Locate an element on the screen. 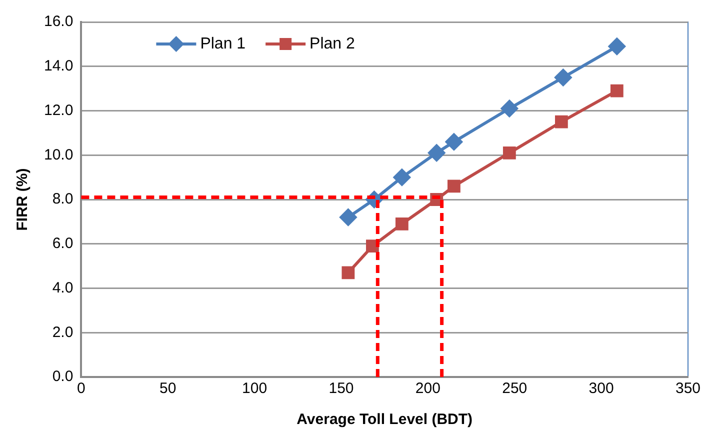 The width and height of the screenshot is (723, 439). x-axis-title: Average Toll Level (BDT) is located at coordinates (384, 419).